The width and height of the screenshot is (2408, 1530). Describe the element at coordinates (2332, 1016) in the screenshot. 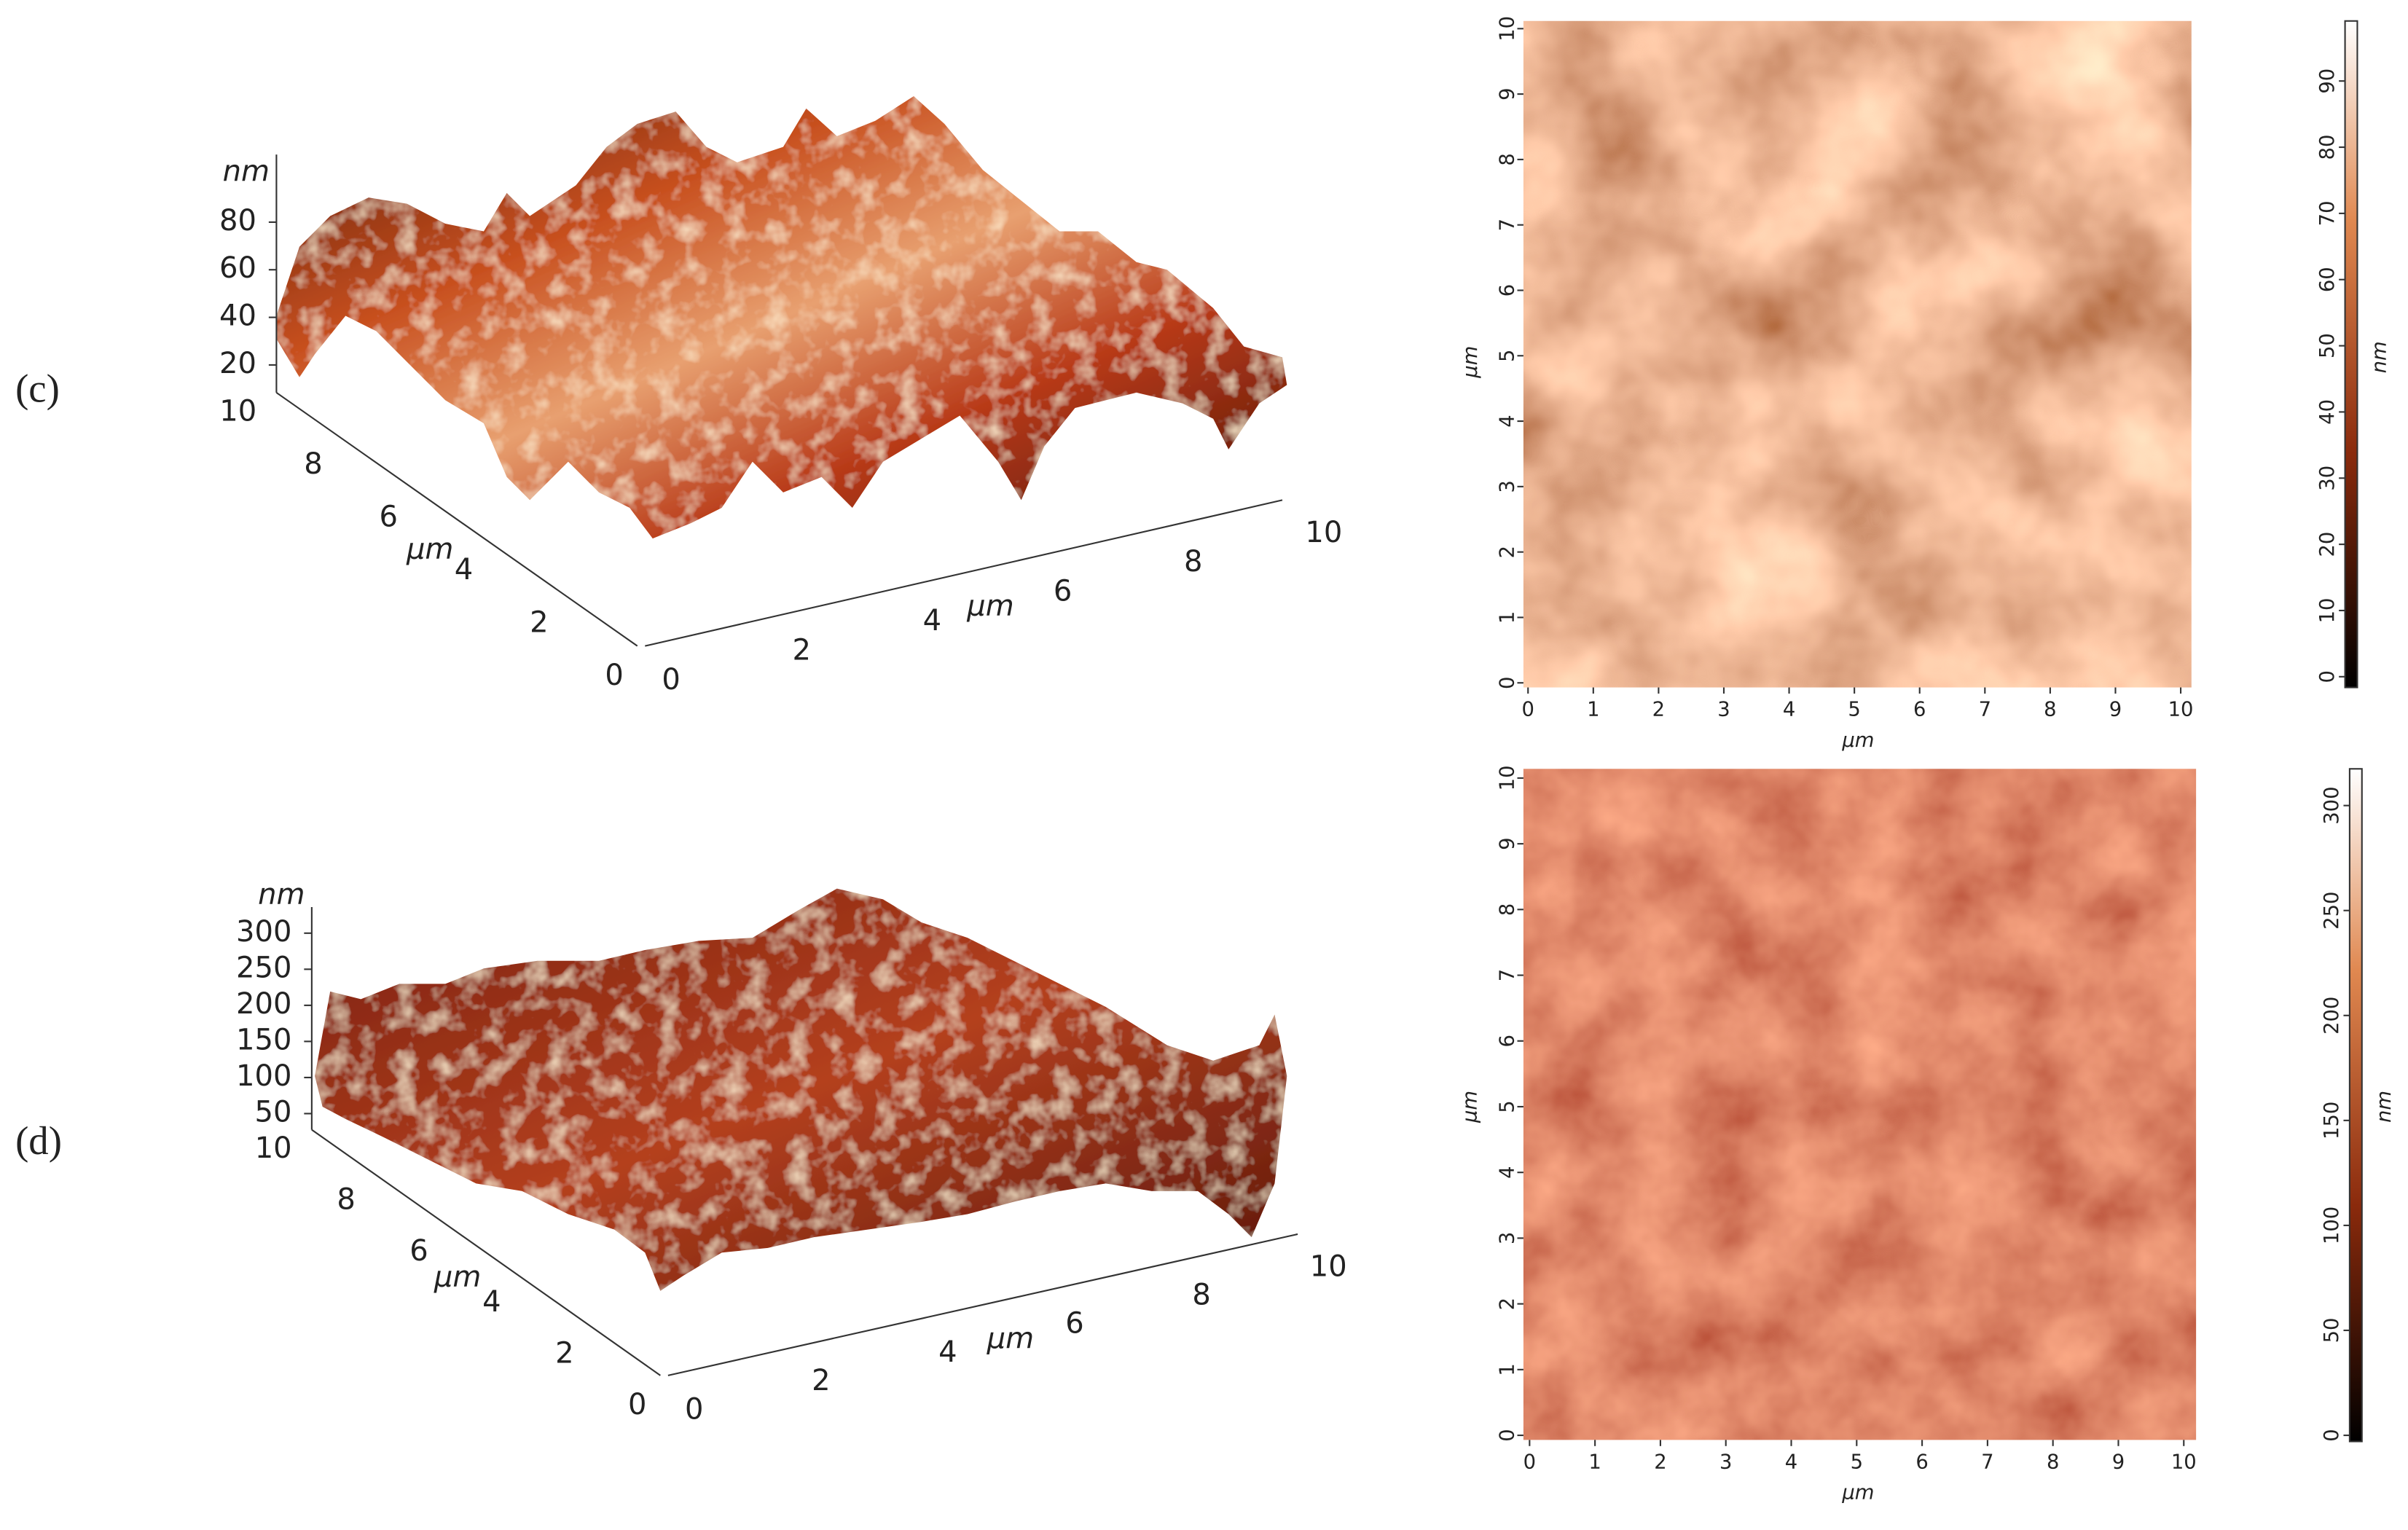

I see `colorbar-tick-label: 200` at that location.